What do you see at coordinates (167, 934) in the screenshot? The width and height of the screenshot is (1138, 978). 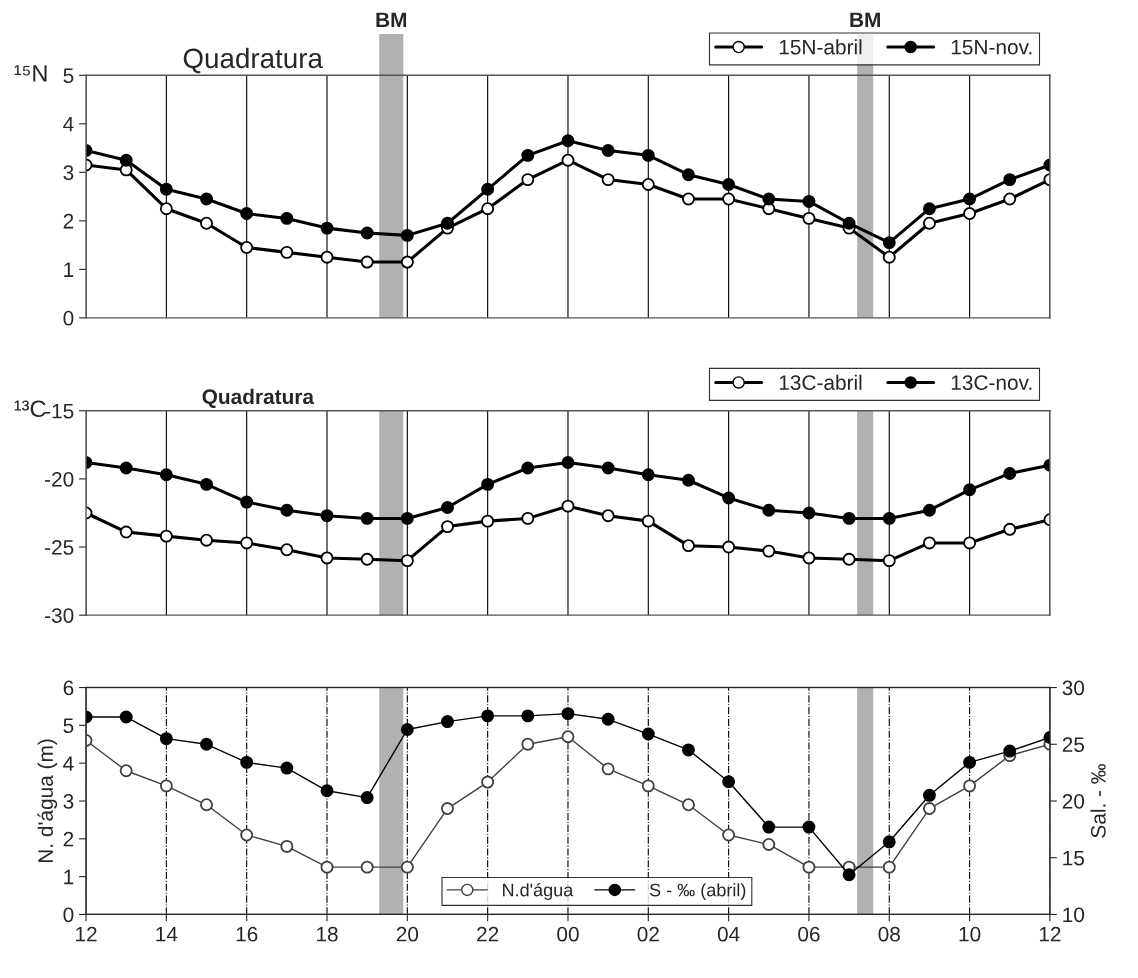 I see `x-tick-label: 14` at bounding box center [167, 934].